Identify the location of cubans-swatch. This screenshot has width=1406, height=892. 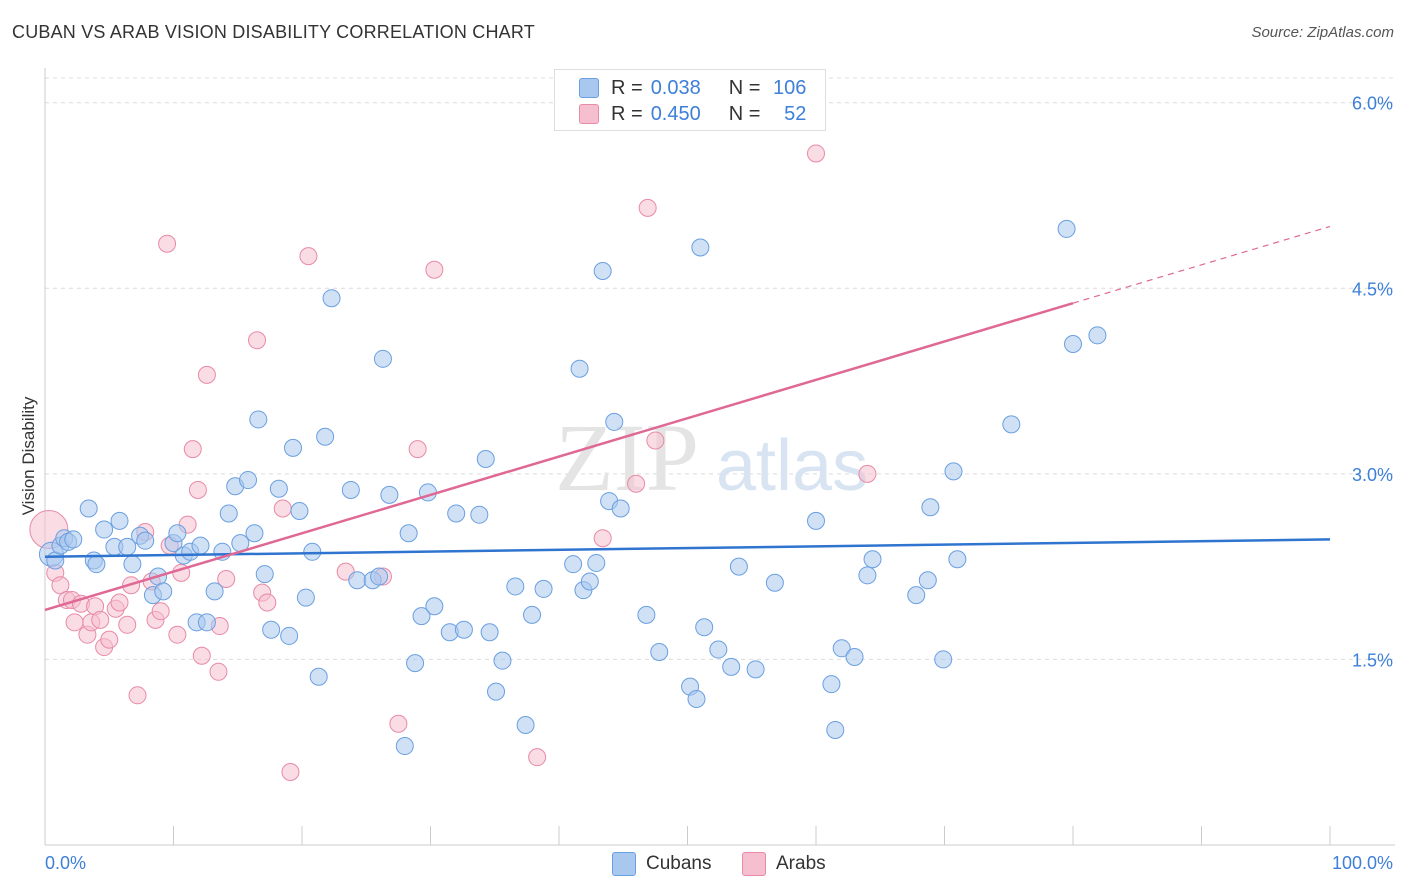
(589, 88).